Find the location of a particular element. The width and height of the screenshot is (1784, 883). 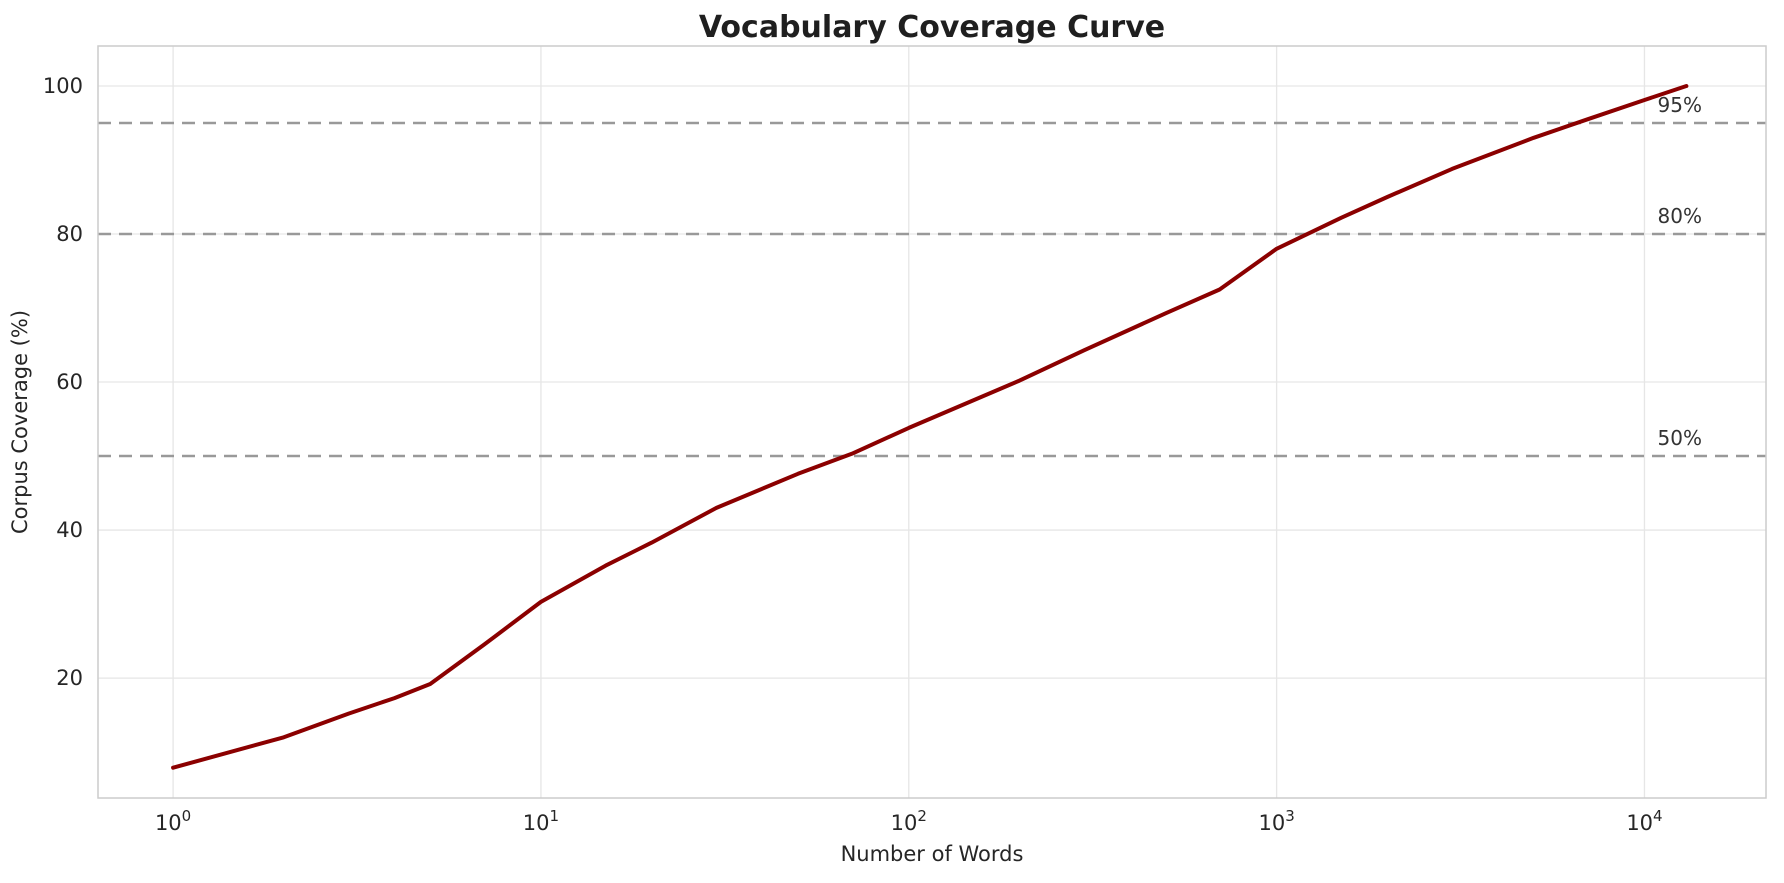

threshold-label: 80% is located at coordinates (1680, 216).